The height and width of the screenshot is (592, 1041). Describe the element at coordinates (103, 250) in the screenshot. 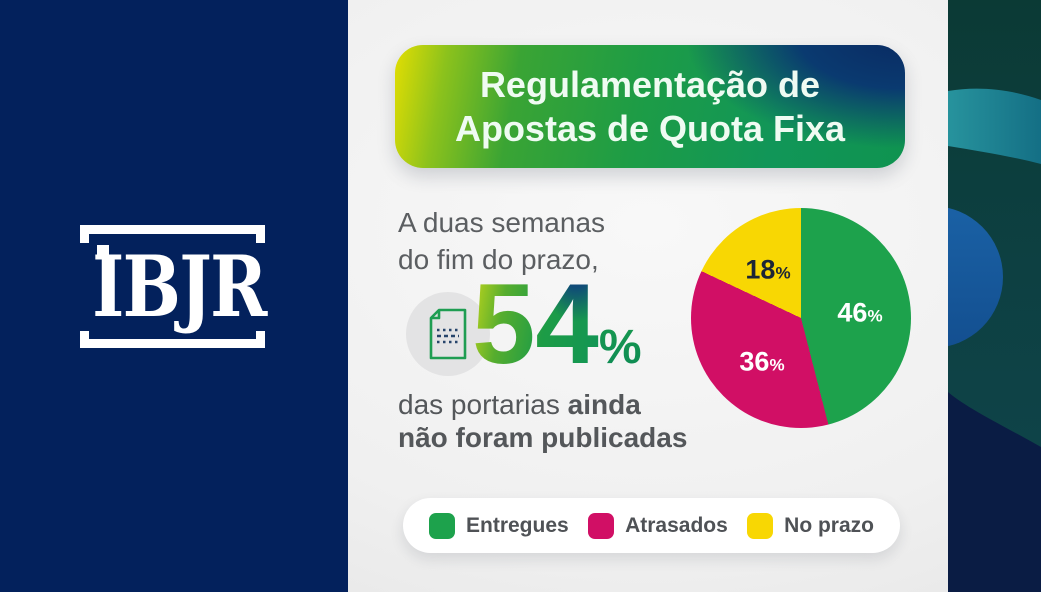

I see `logo-i-dot` at that location.